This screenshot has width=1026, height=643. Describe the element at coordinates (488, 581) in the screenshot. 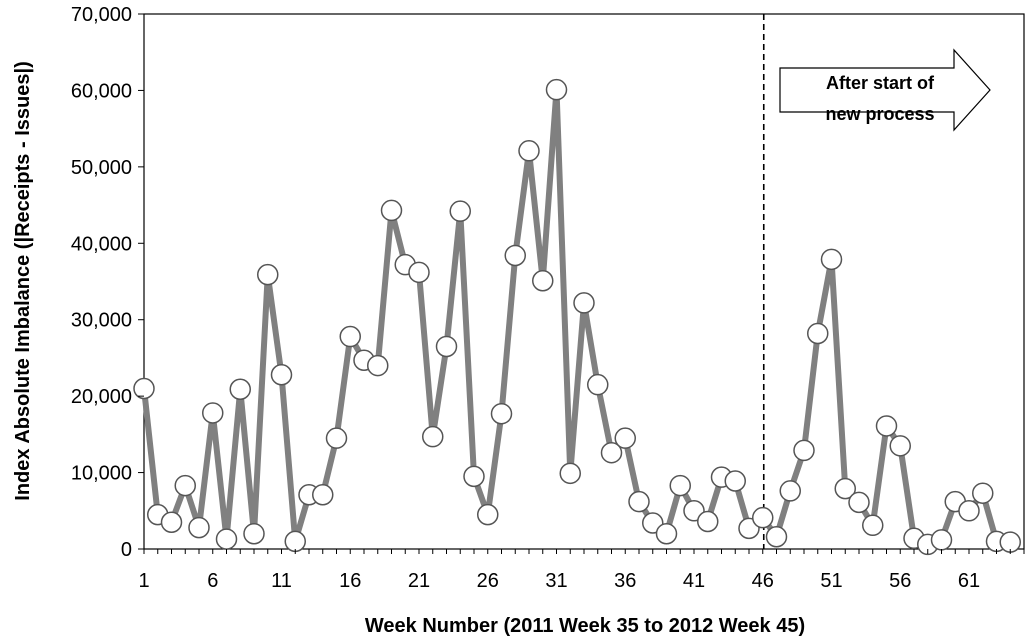

I see `x-tick-label: 26` at that location.